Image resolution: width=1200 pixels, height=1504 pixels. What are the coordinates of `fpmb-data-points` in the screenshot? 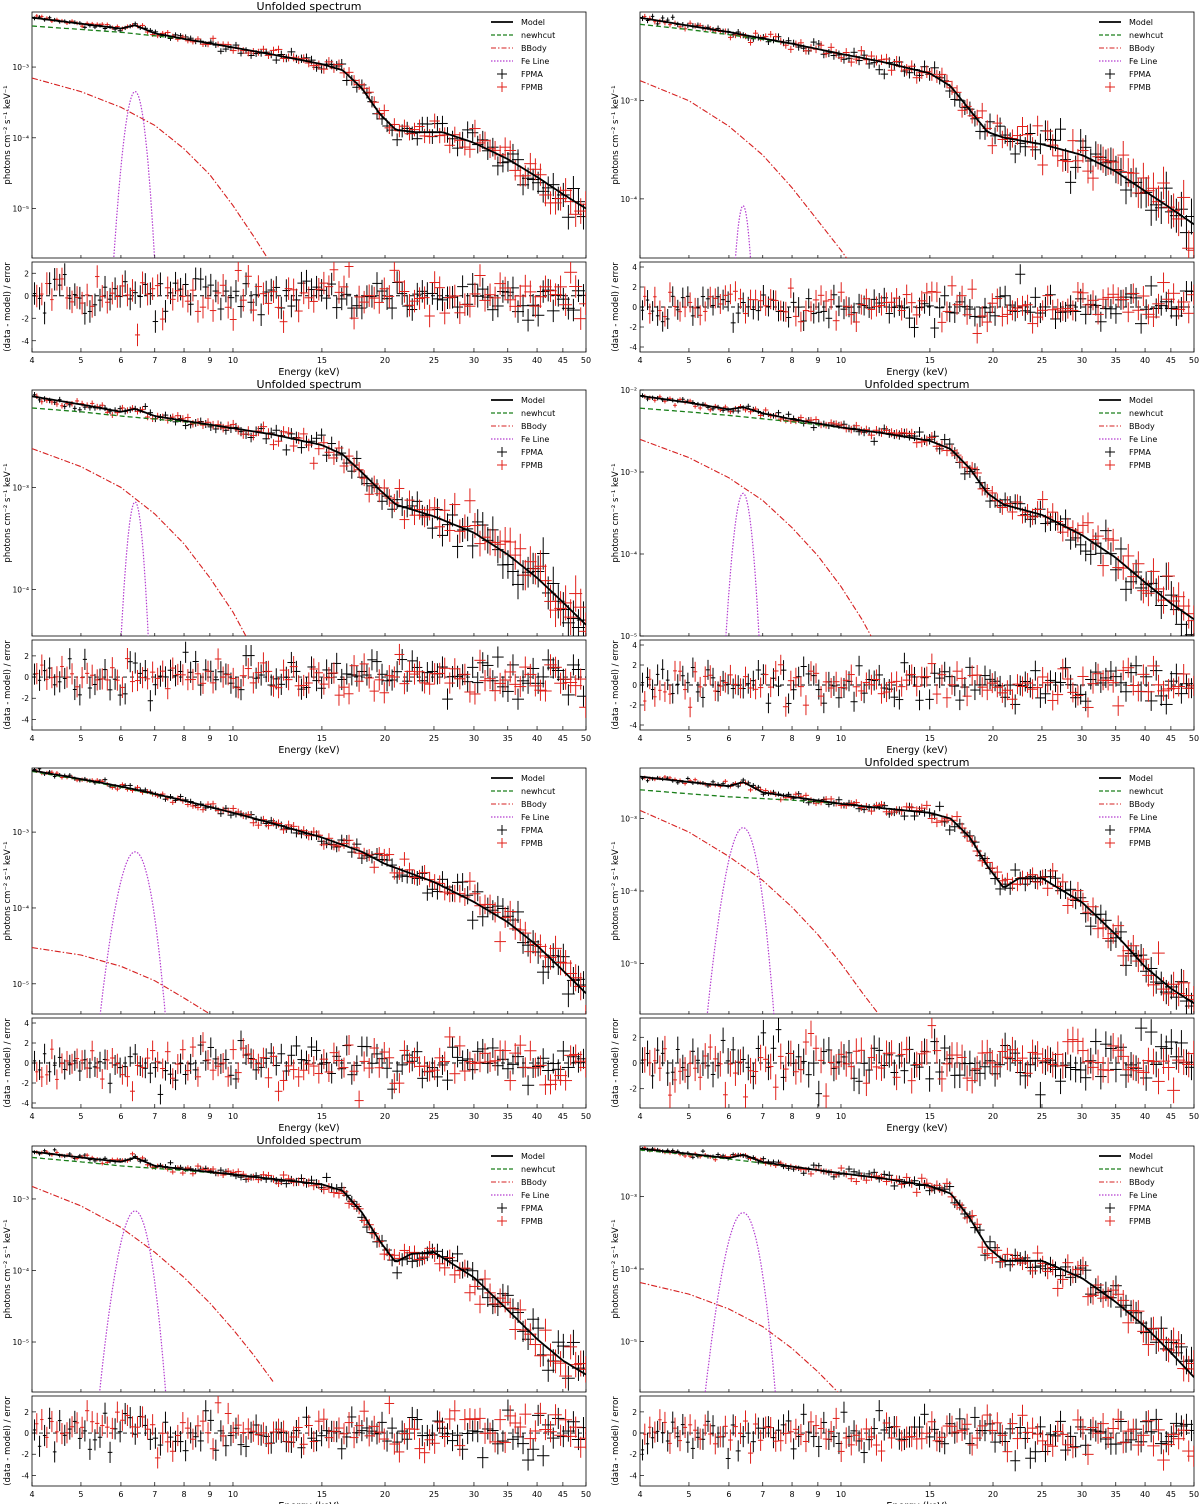 It's located at (310, 891).